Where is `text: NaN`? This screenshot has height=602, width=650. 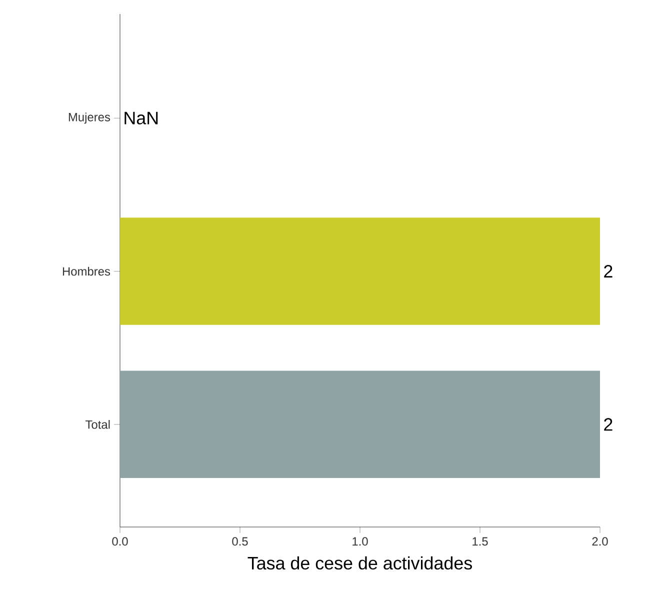
text: NaN is located at coordinates (141, 118).